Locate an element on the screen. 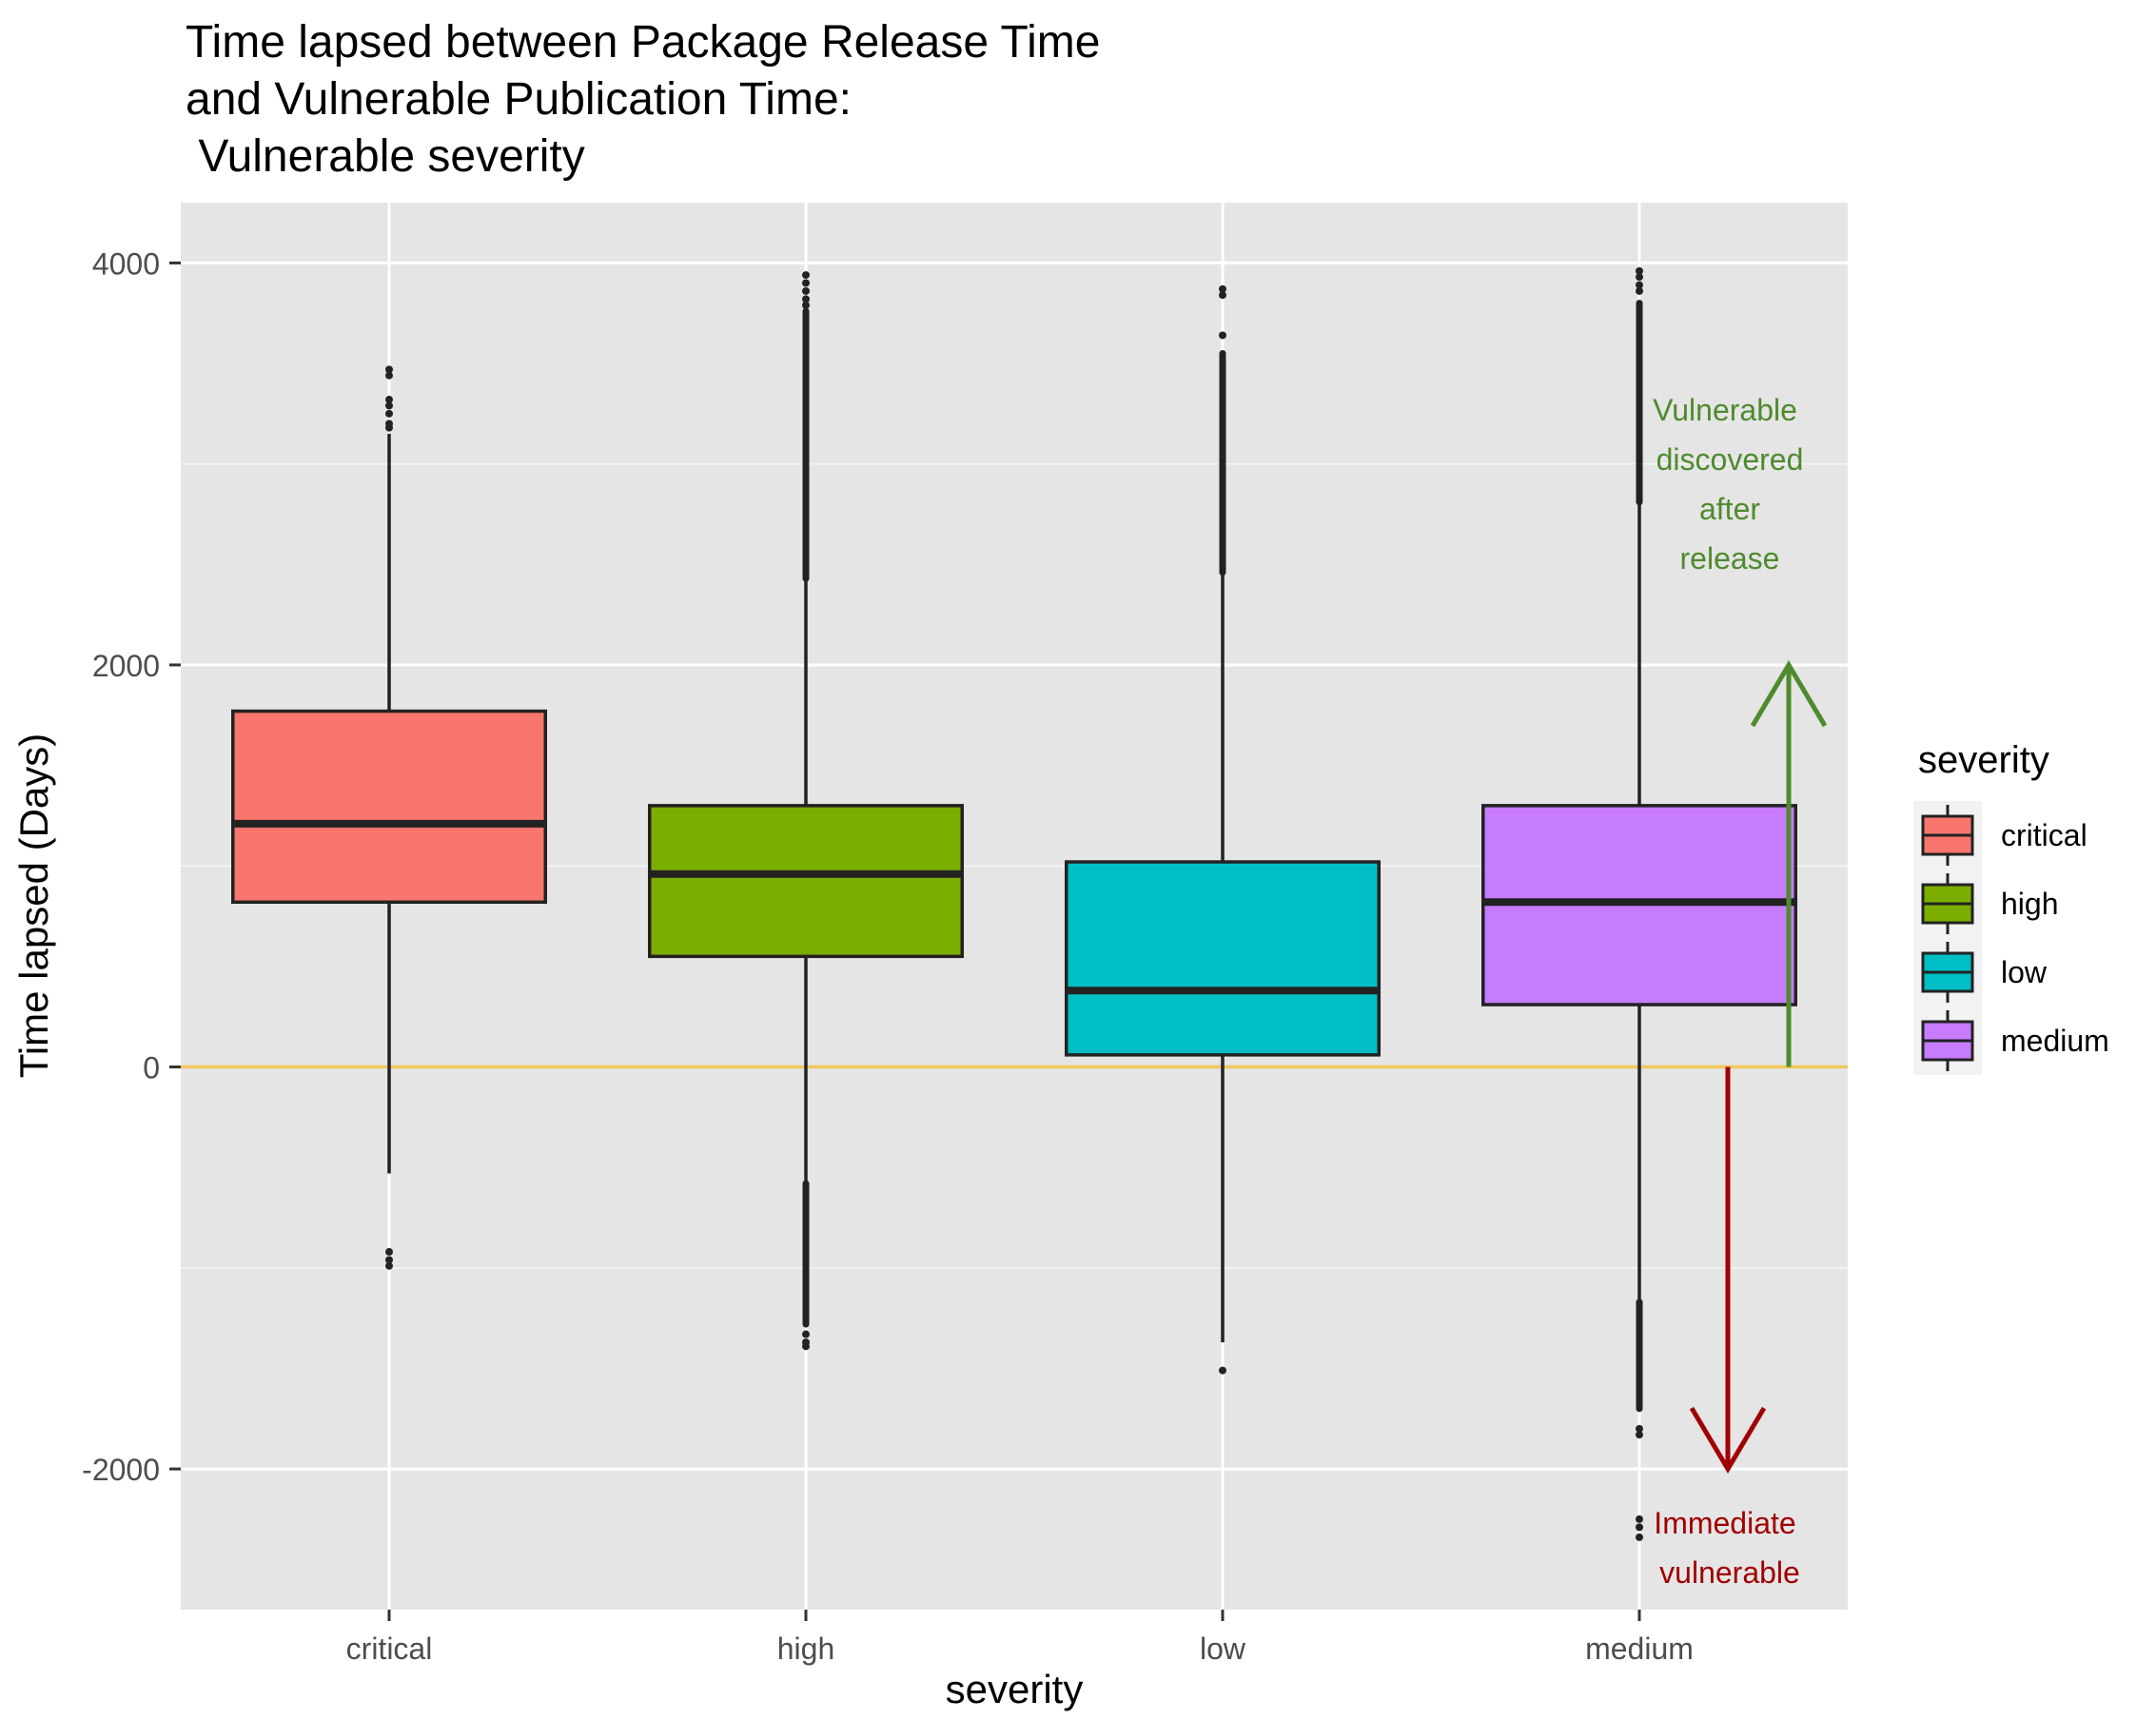 This screenshot has width=2156, height=1720. down-arrow-head is located at coordinates (1728, 1440).